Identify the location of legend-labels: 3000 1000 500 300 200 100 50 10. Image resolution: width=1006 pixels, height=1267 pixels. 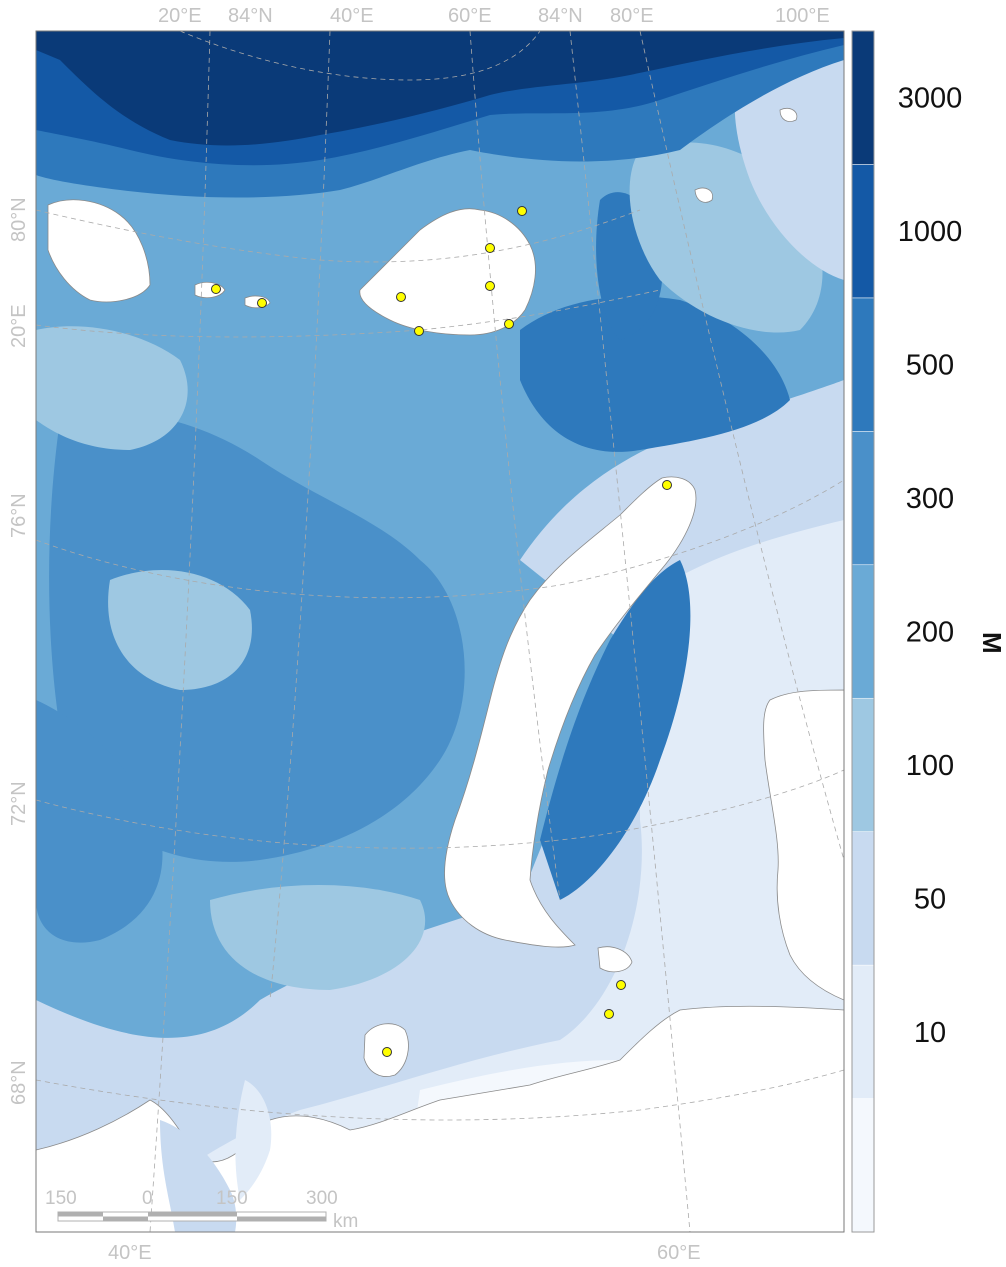
(930, 566).